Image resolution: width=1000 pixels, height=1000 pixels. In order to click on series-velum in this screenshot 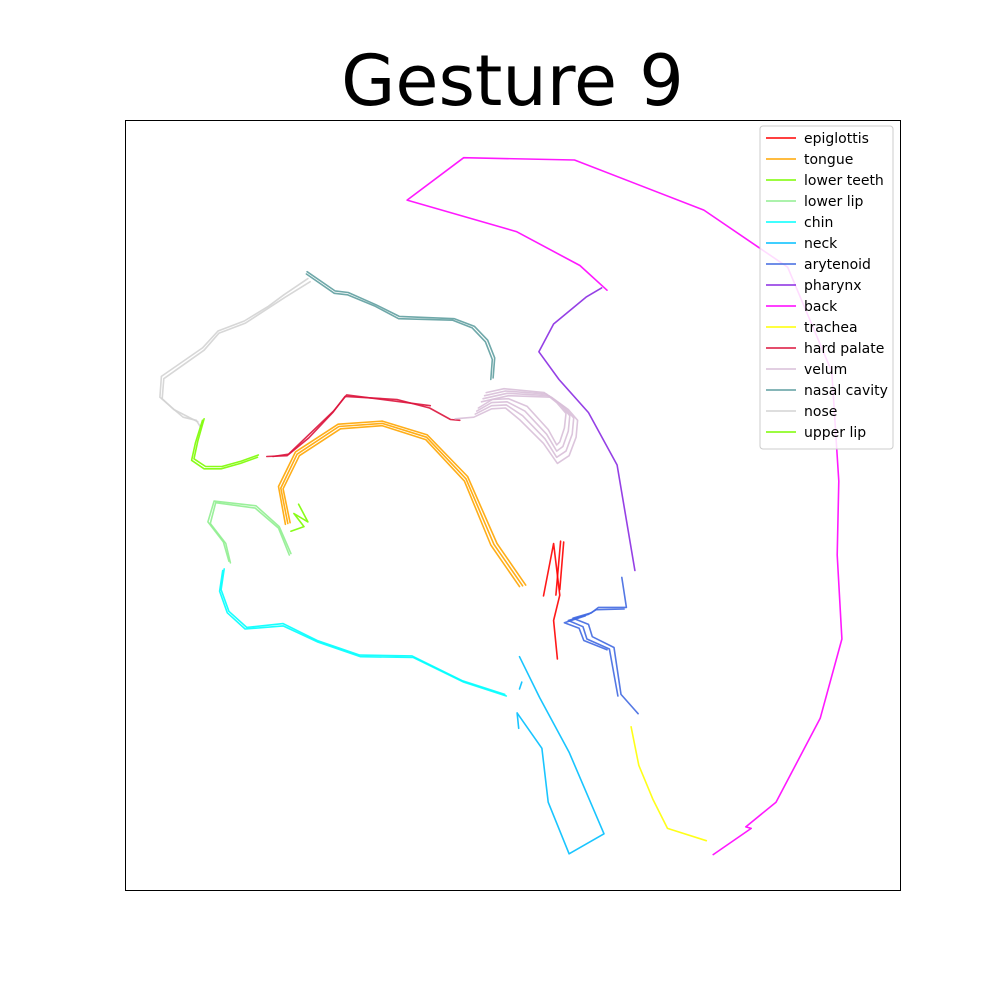, I will do `click(516, 426)`.